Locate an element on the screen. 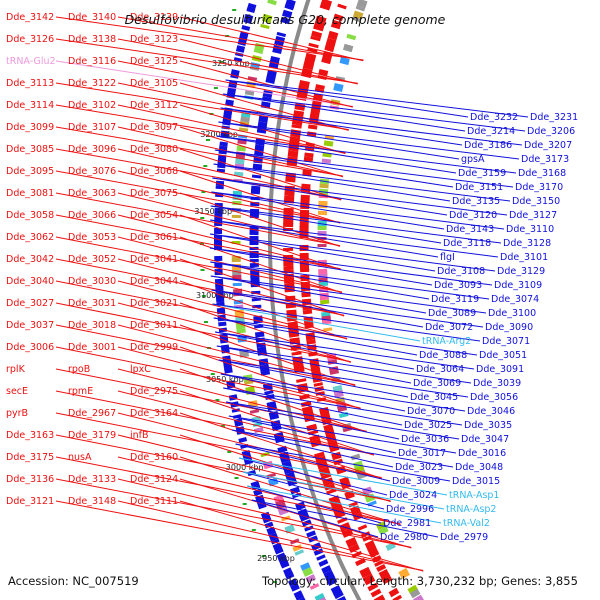 The width and height of the screenshot is (600, 600). left-gene-label: Dde_3112 is located at coordinates (154, 105).